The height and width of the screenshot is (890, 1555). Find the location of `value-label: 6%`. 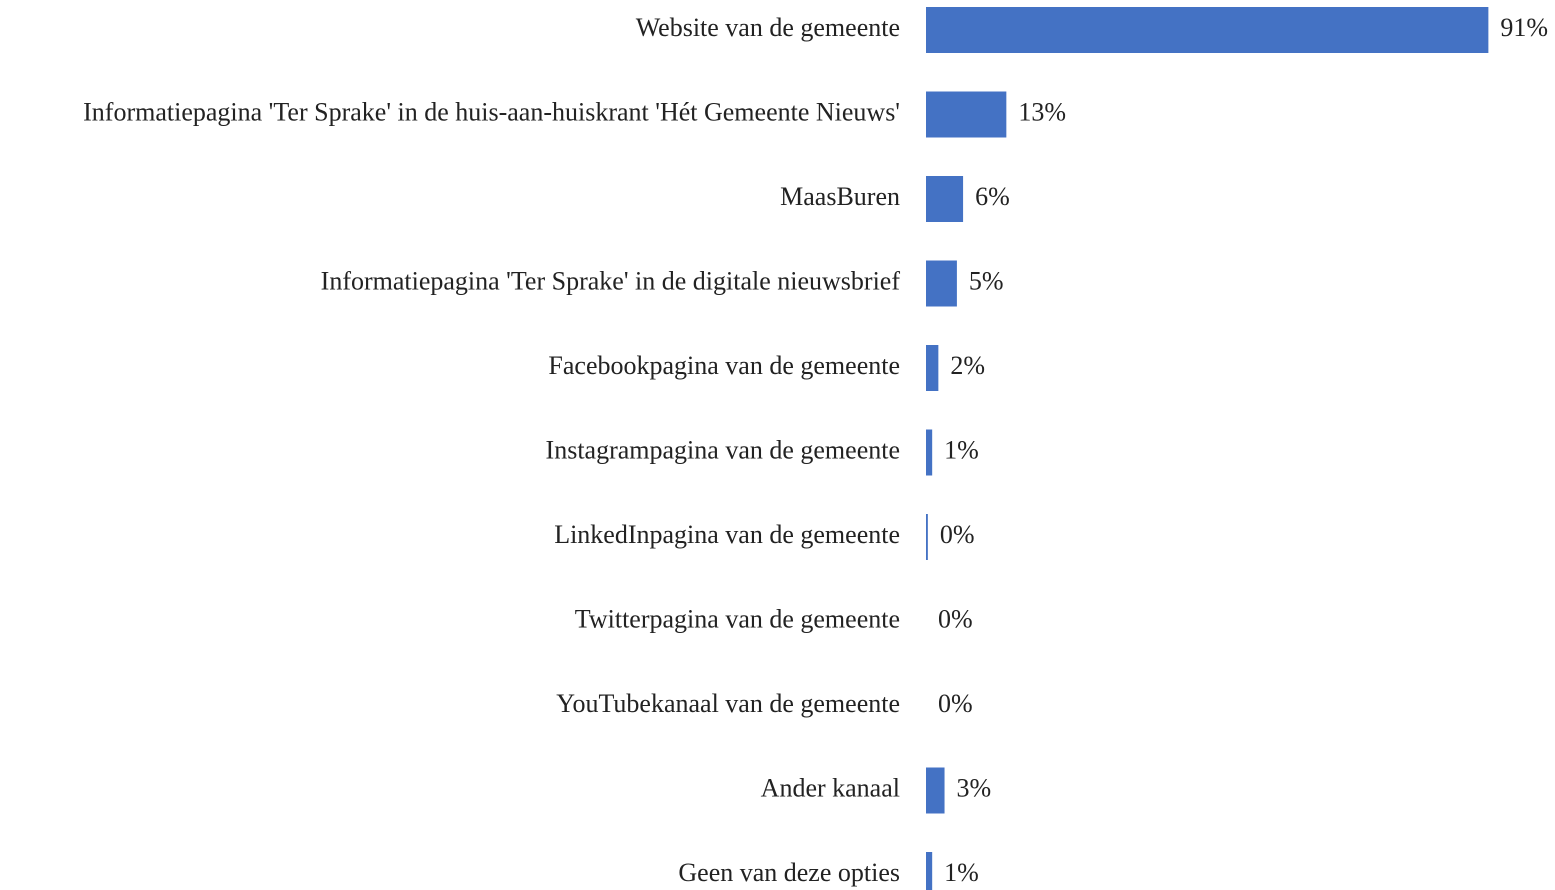

value-label: 6% is located at coordinates (992, 196).